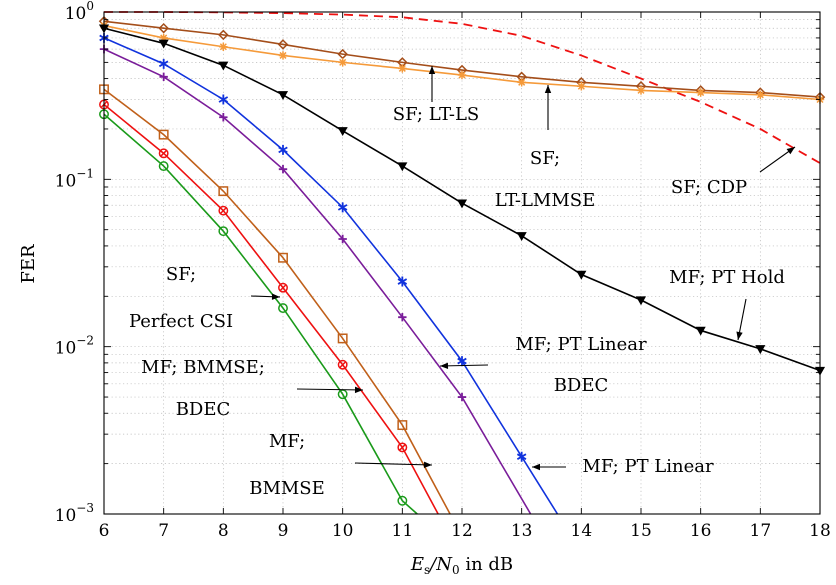 The width and height of the screenshot is (836, 585). What do you see at coordinates (641, 531) in the screenshot?
I see `x-tick-label: 15` at bounding box center [641, 531].